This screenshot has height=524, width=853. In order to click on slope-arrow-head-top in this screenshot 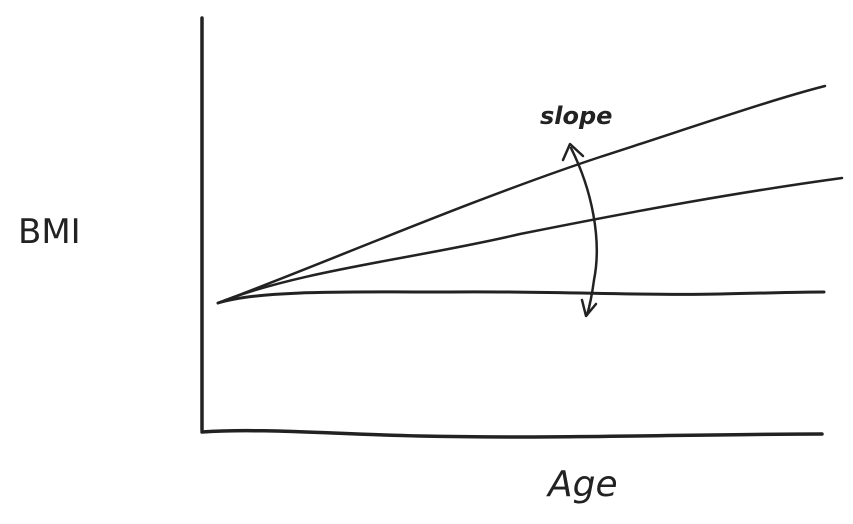, I will do `click(573, 152)`.